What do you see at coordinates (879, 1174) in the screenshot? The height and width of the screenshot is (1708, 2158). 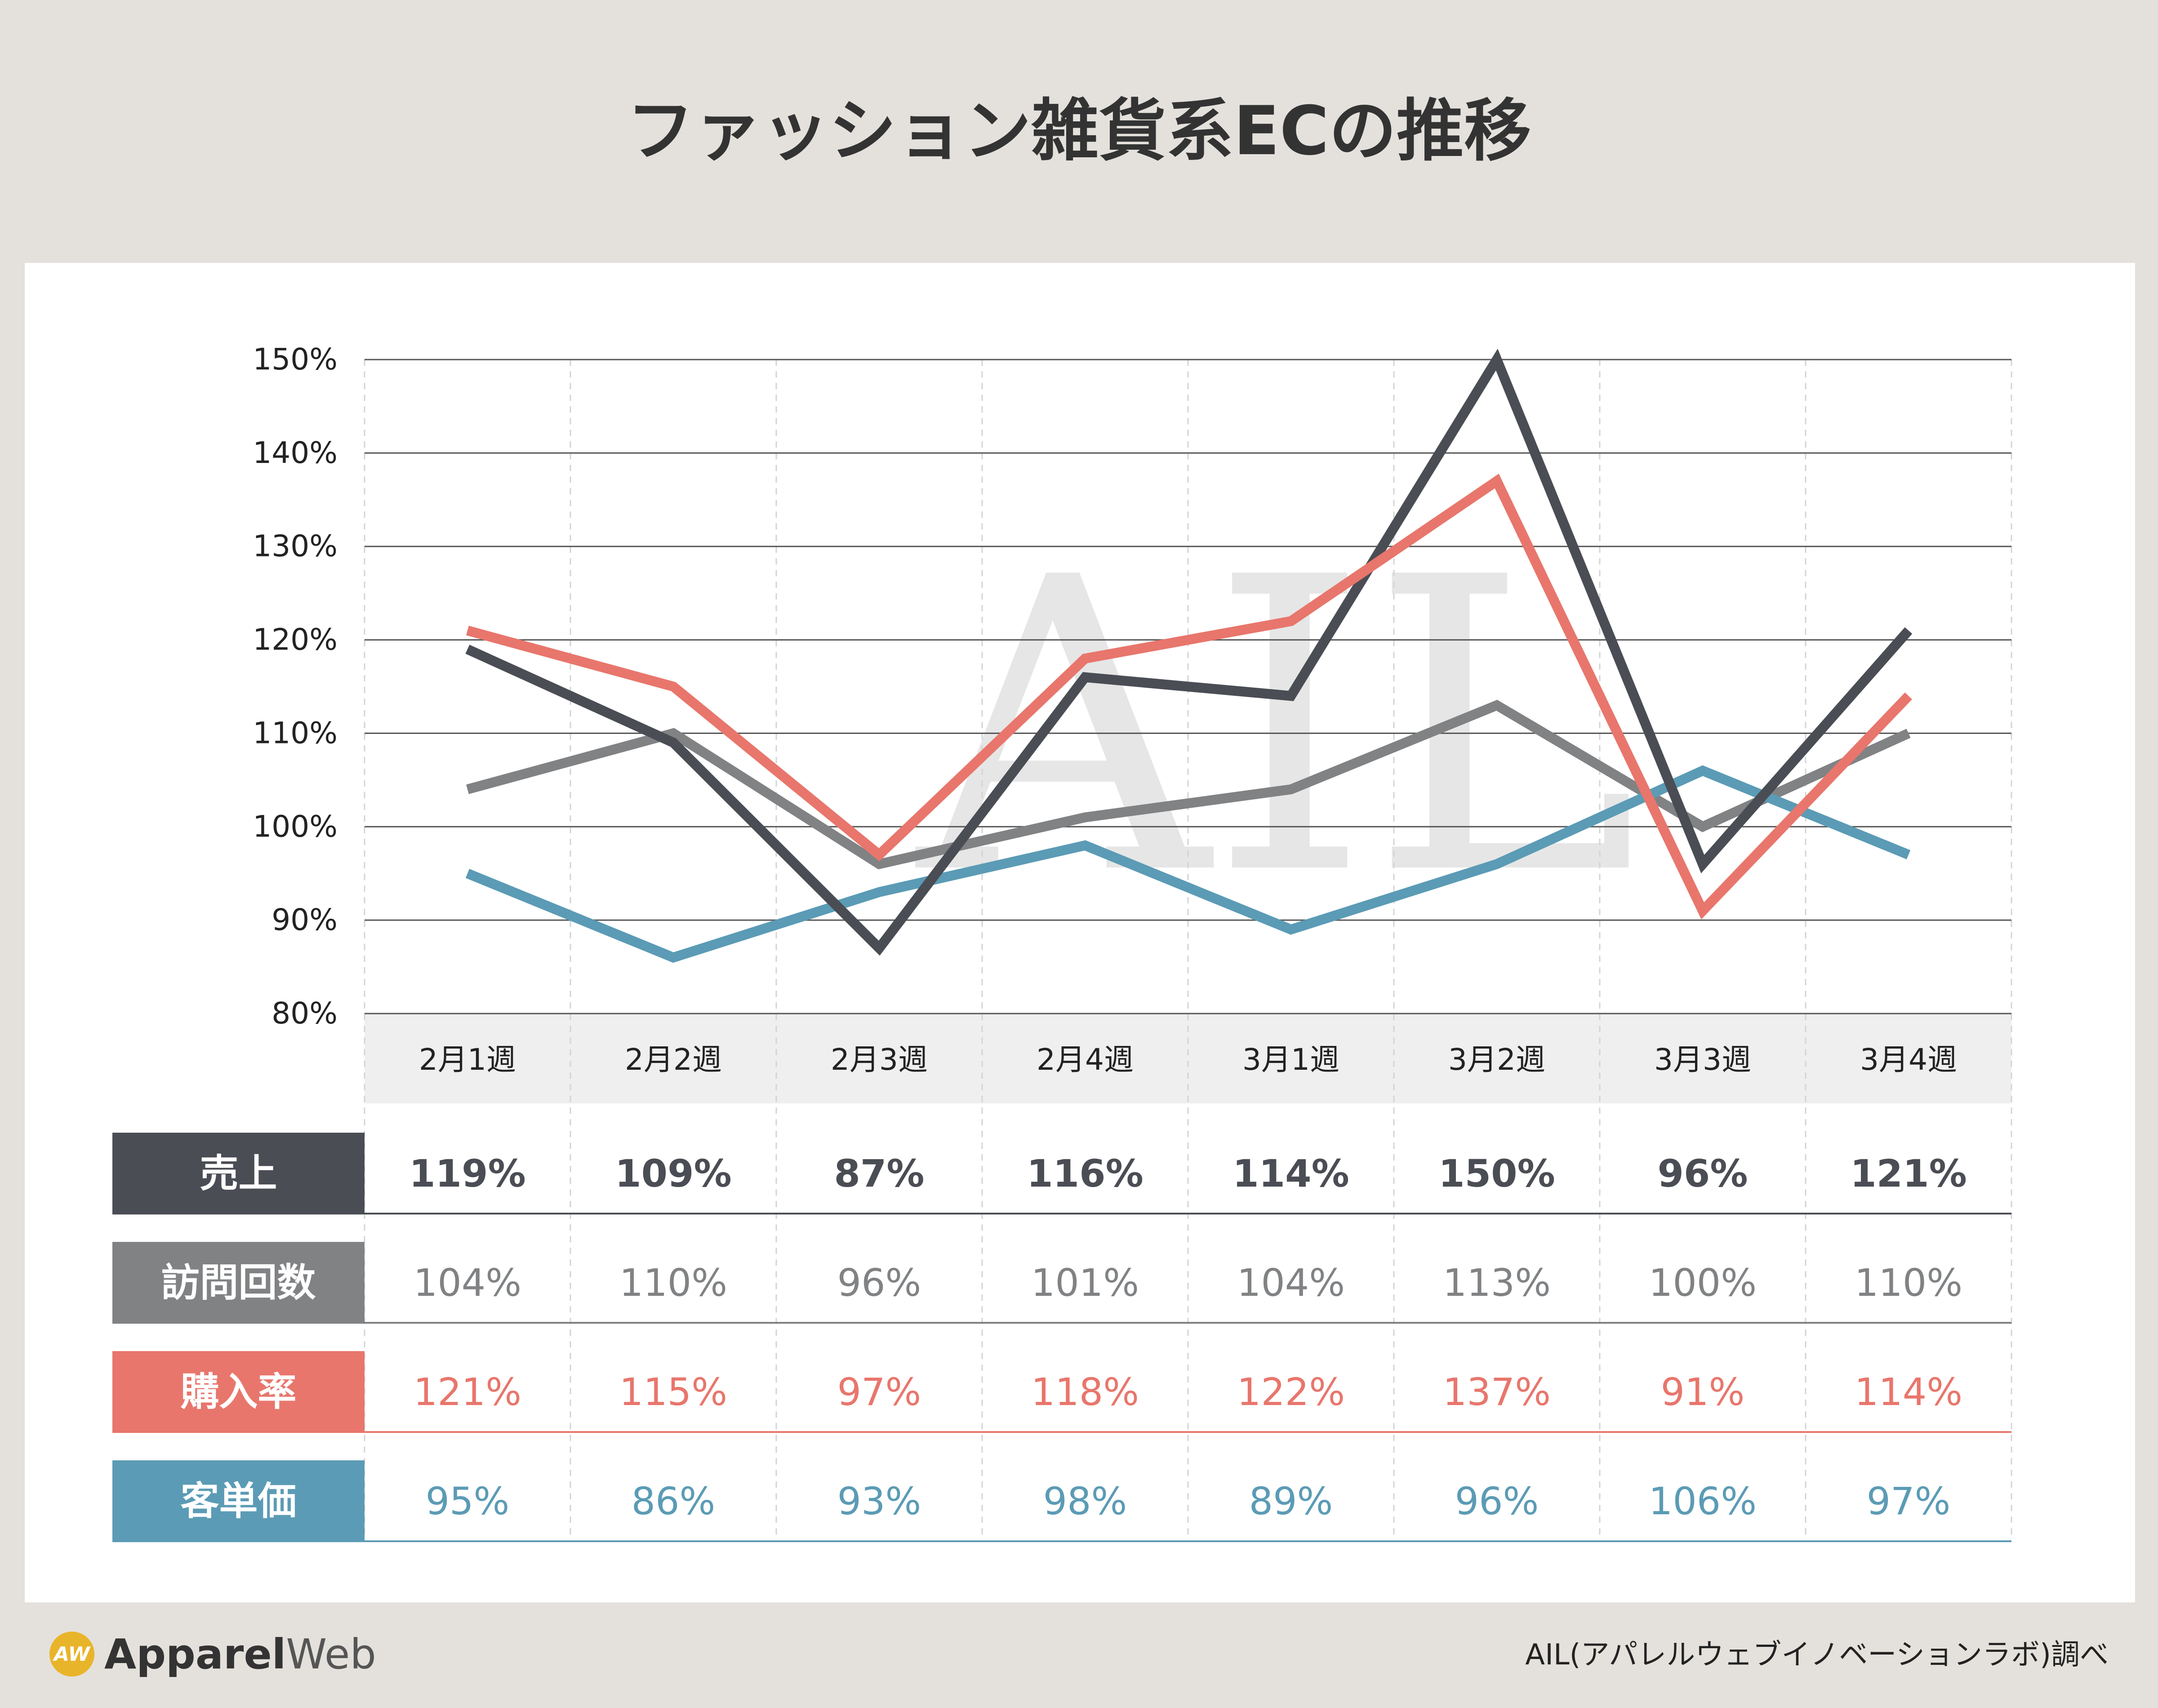 I see `data-label: 87%` at bounding box center [879, 1174].